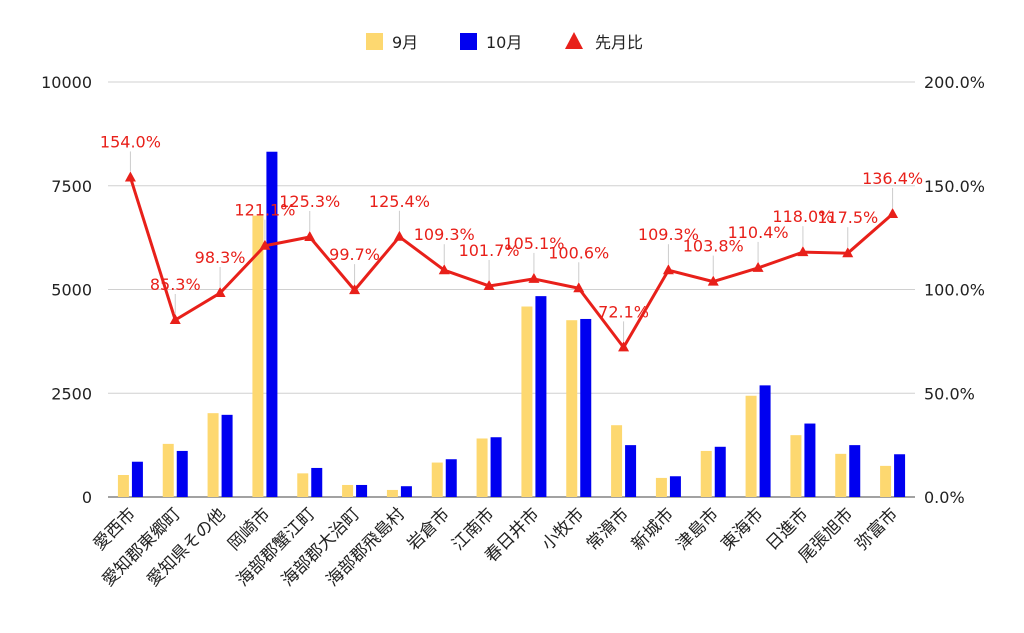 The height and width of the screenshot is (633, 1024). What do you see at coordinates (892, 178) in the screenshot?
I see `ratio-data-label: 136.4%` at bounding box center [892, 178].